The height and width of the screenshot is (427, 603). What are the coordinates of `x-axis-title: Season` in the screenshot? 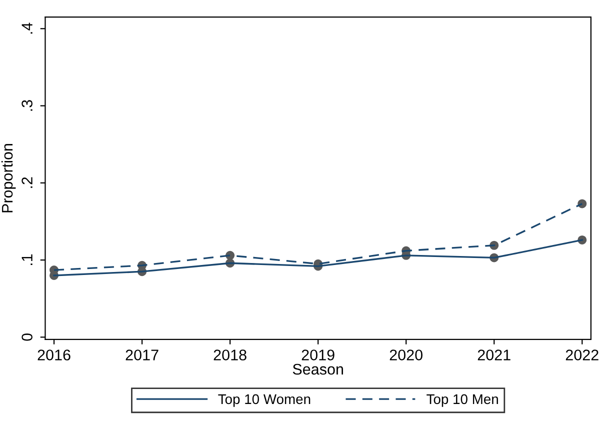 It's located at (317, 369).